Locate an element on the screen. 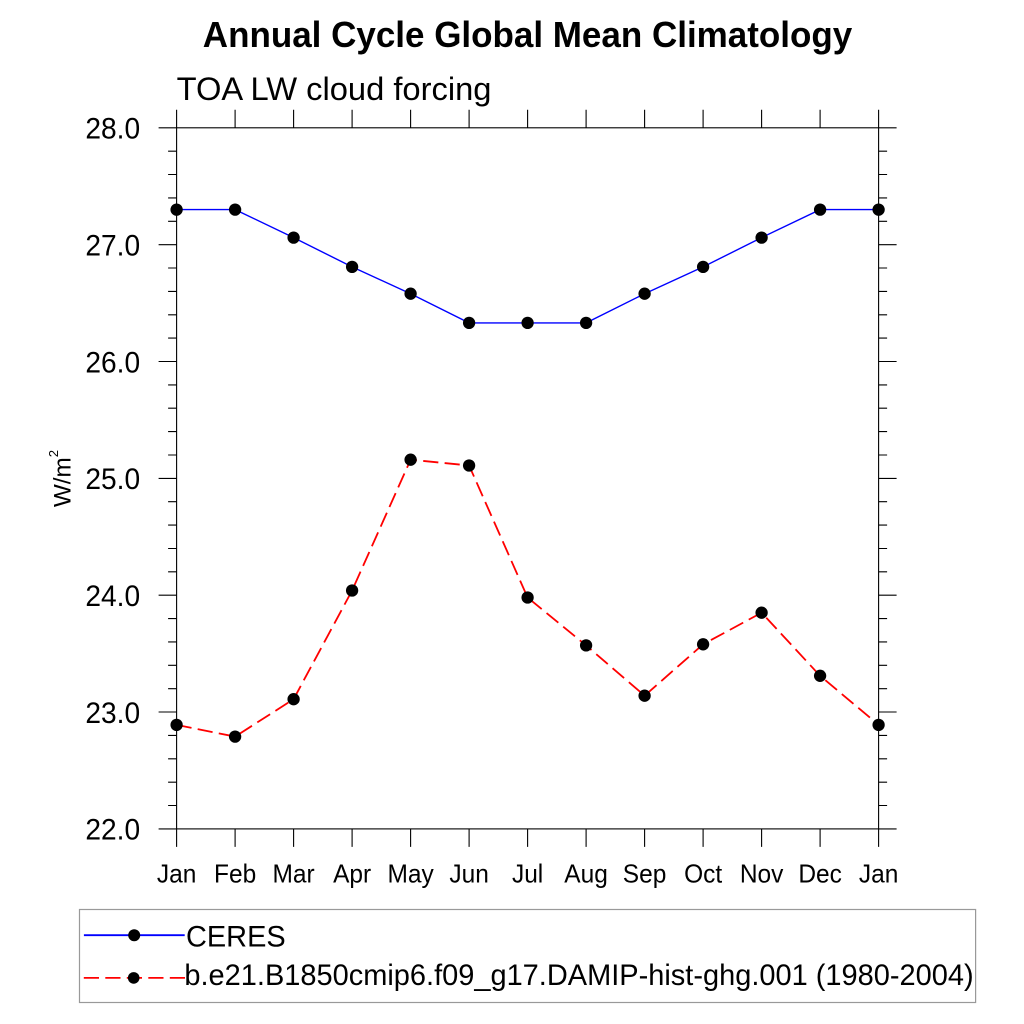  svg-text: Feb is located at coordinates (235, 875).